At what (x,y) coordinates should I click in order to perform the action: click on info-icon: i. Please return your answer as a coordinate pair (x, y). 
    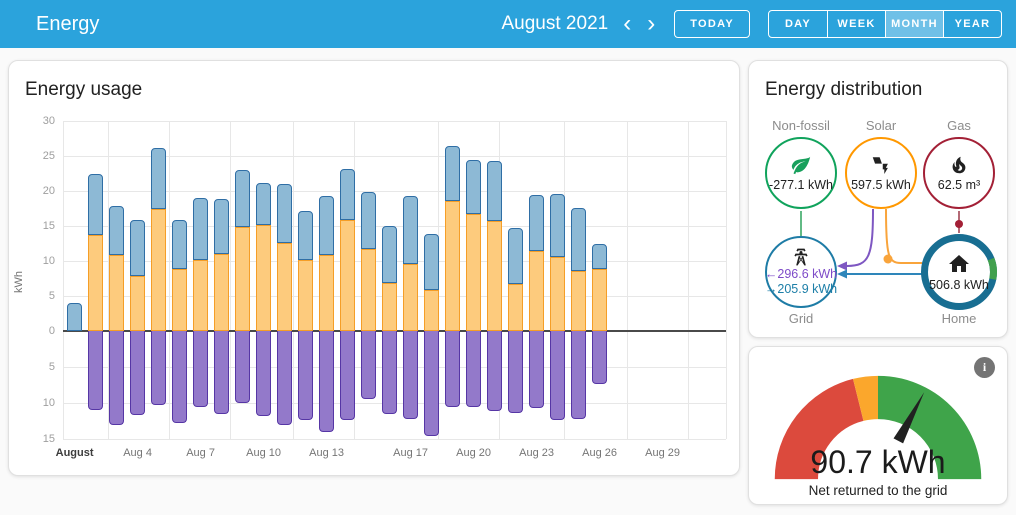
    Looking at the image, I should click on (984, 367).